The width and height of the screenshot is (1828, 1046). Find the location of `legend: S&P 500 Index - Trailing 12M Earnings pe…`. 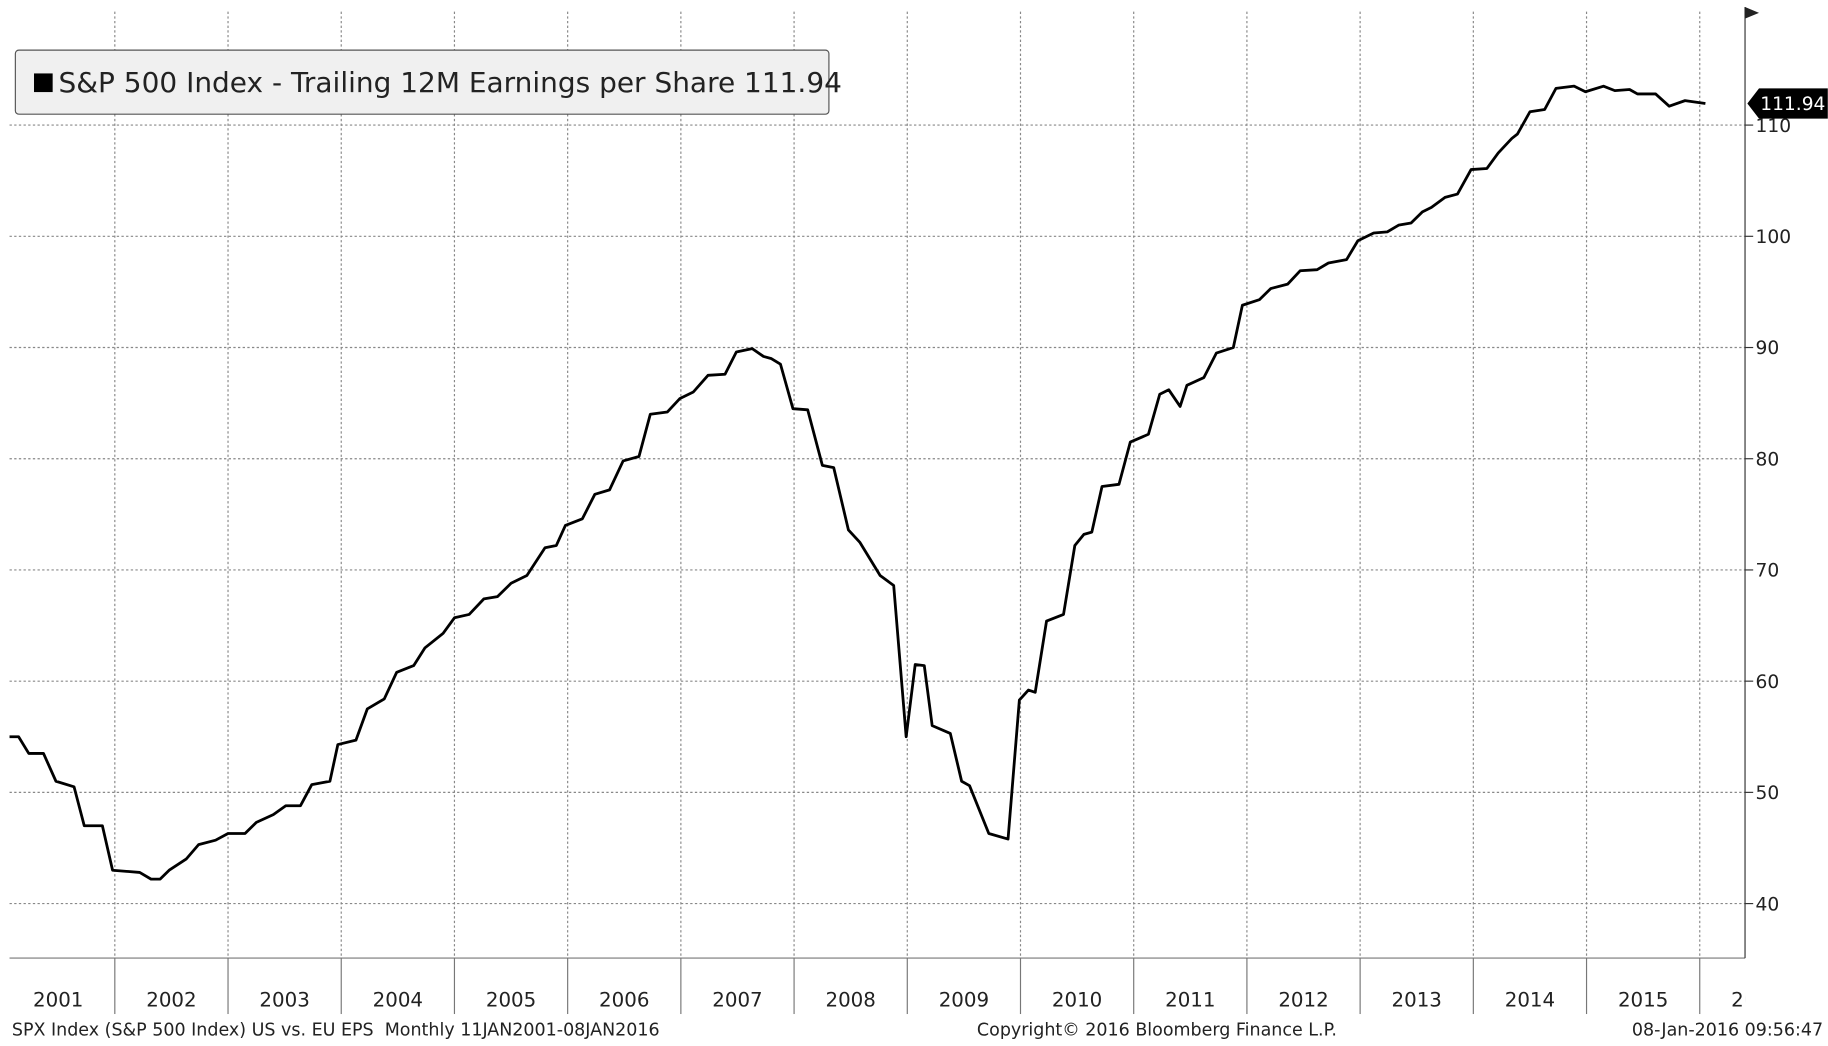

legend: S&P 500 Index - Trailing 12M Earnings pe… is located at coordinates (428, 82).